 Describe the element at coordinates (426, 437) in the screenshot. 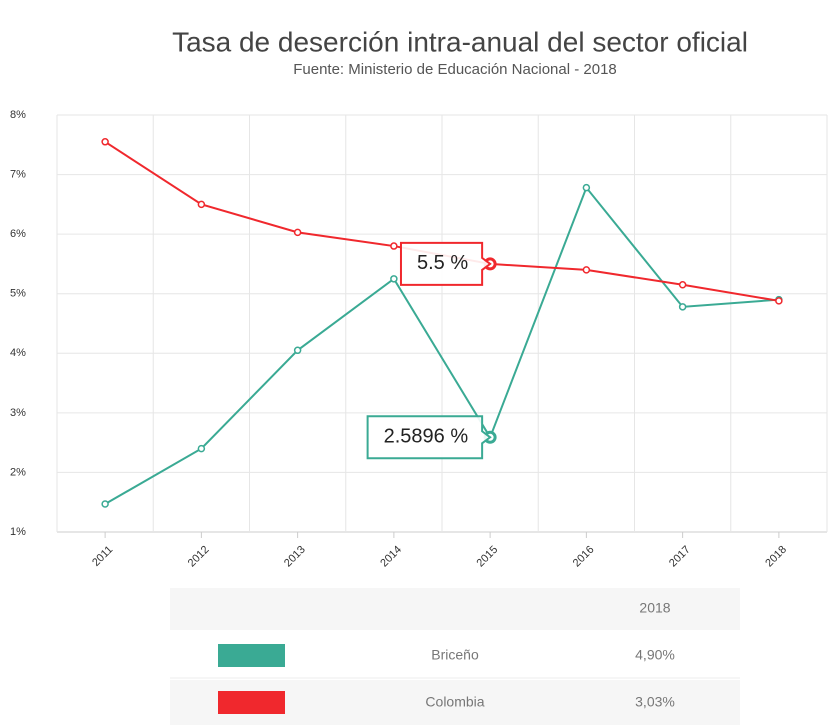

I see `tooltip-label: 2.5896 %` at that location.